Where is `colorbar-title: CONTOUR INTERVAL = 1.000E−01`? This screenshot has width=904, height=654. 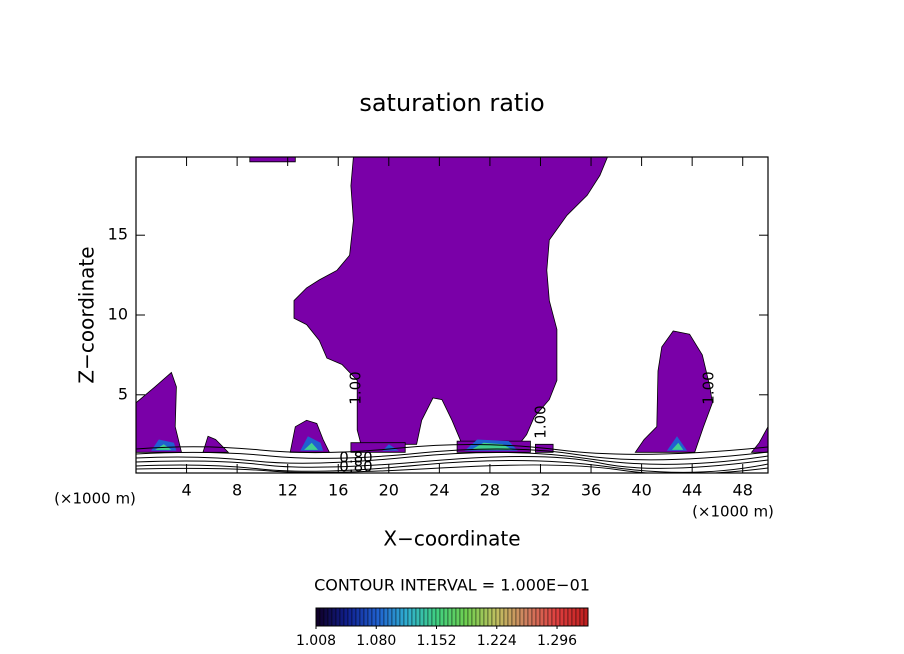
colorbar-title: CONTOUR INTERVAL = 1.000E−01 is located at coordinates (452, 585).